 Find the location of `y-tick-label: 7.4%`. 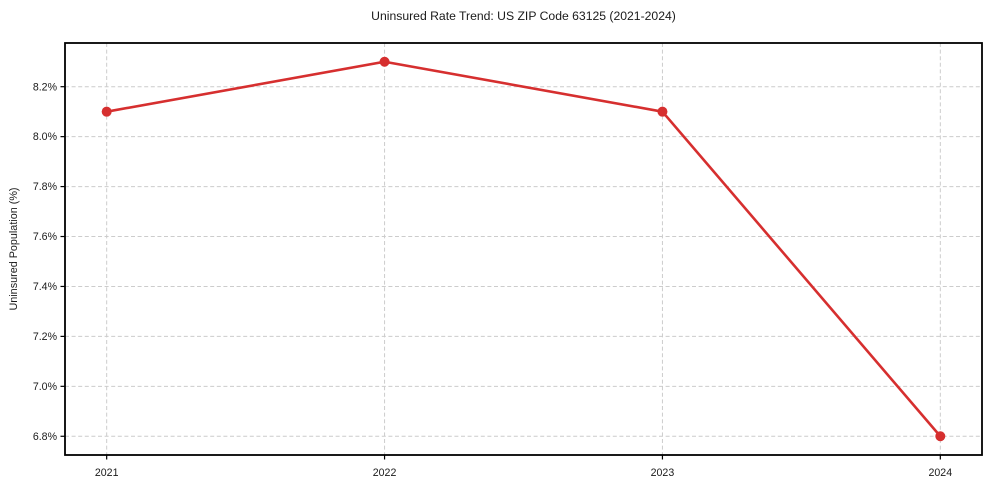

y-tick-label: 7.4% is located at coordinates (45, 287).